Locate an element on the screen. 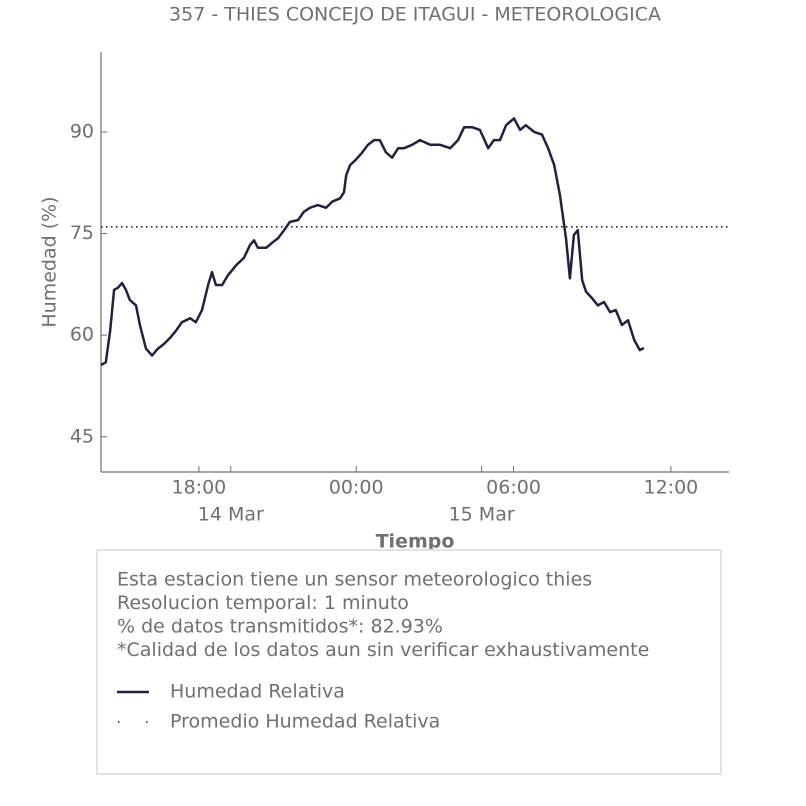 Image resolution: width=806 pixels, height=806 pixels. y-tick-label: 60 is located at coordinates (82, 335).